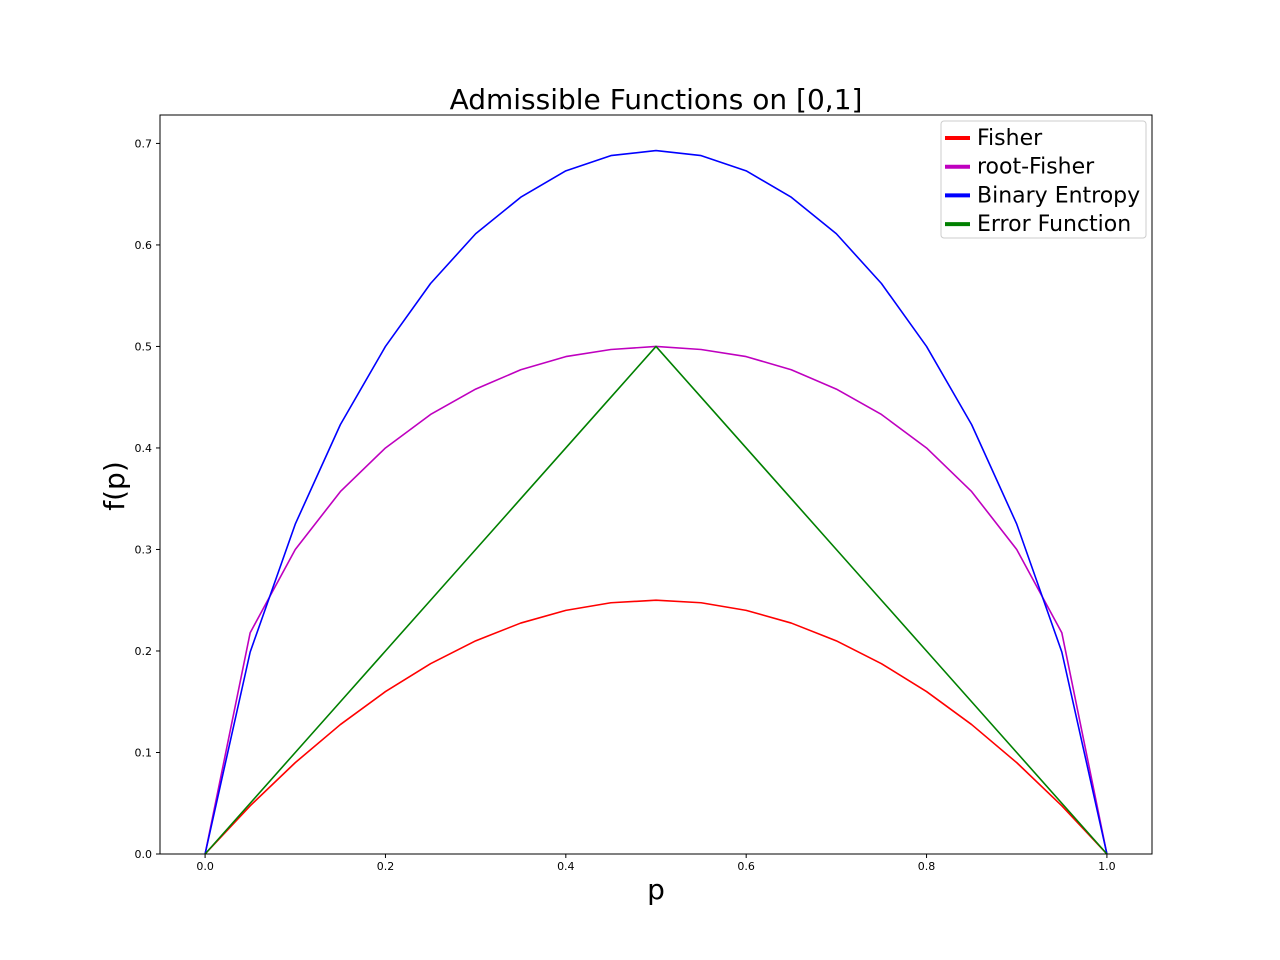 The height and width of the screenshot is (960, 1280). Describe the element at coordinates (144, 245) in the screenshot. I see `y-tick-label: 0.6` at that location.